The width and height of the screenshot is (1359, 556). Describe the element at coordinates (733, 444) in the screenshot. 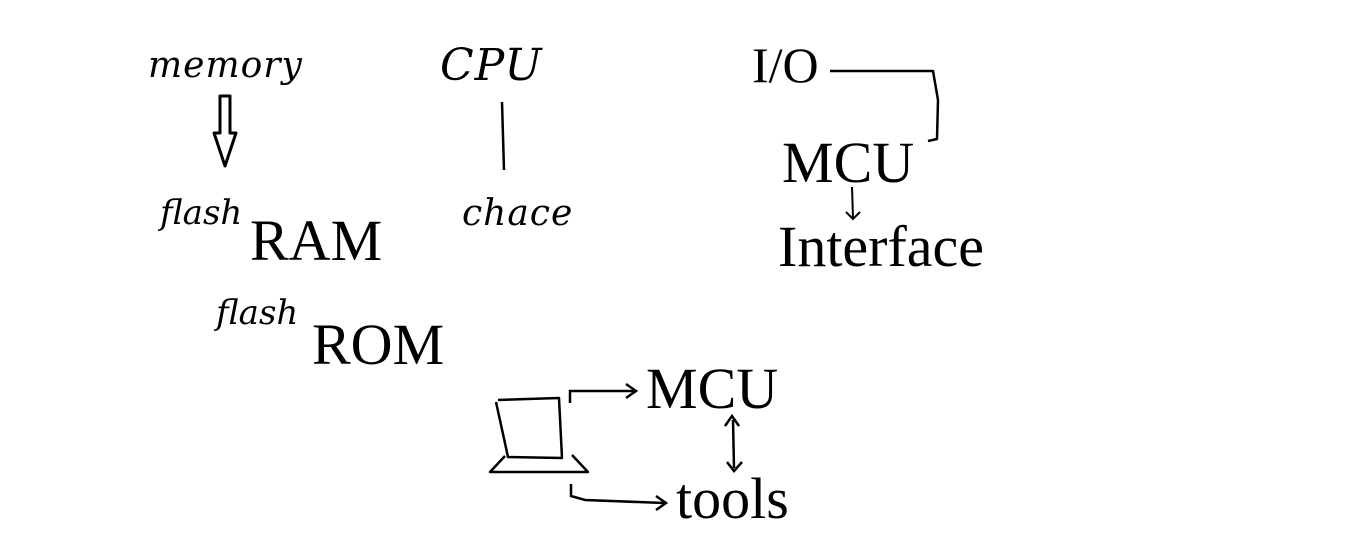

I see `mcu-tools-line` at that location.